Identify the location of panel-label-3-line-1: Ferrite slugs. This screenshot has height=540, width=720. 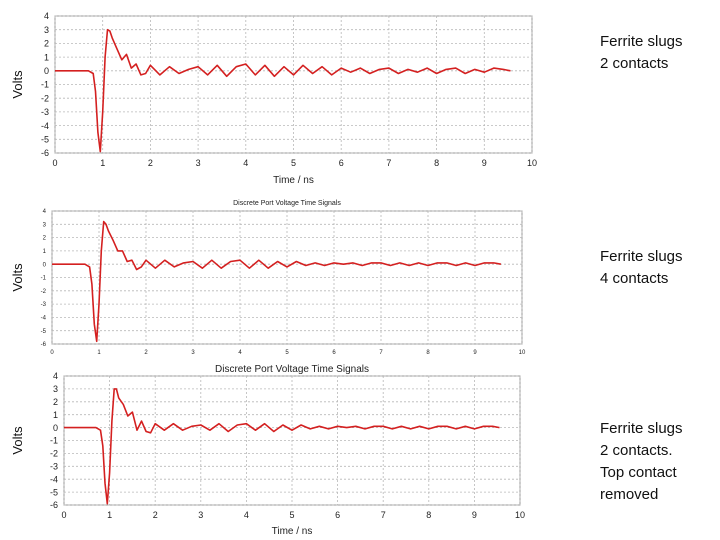
(641, 428).